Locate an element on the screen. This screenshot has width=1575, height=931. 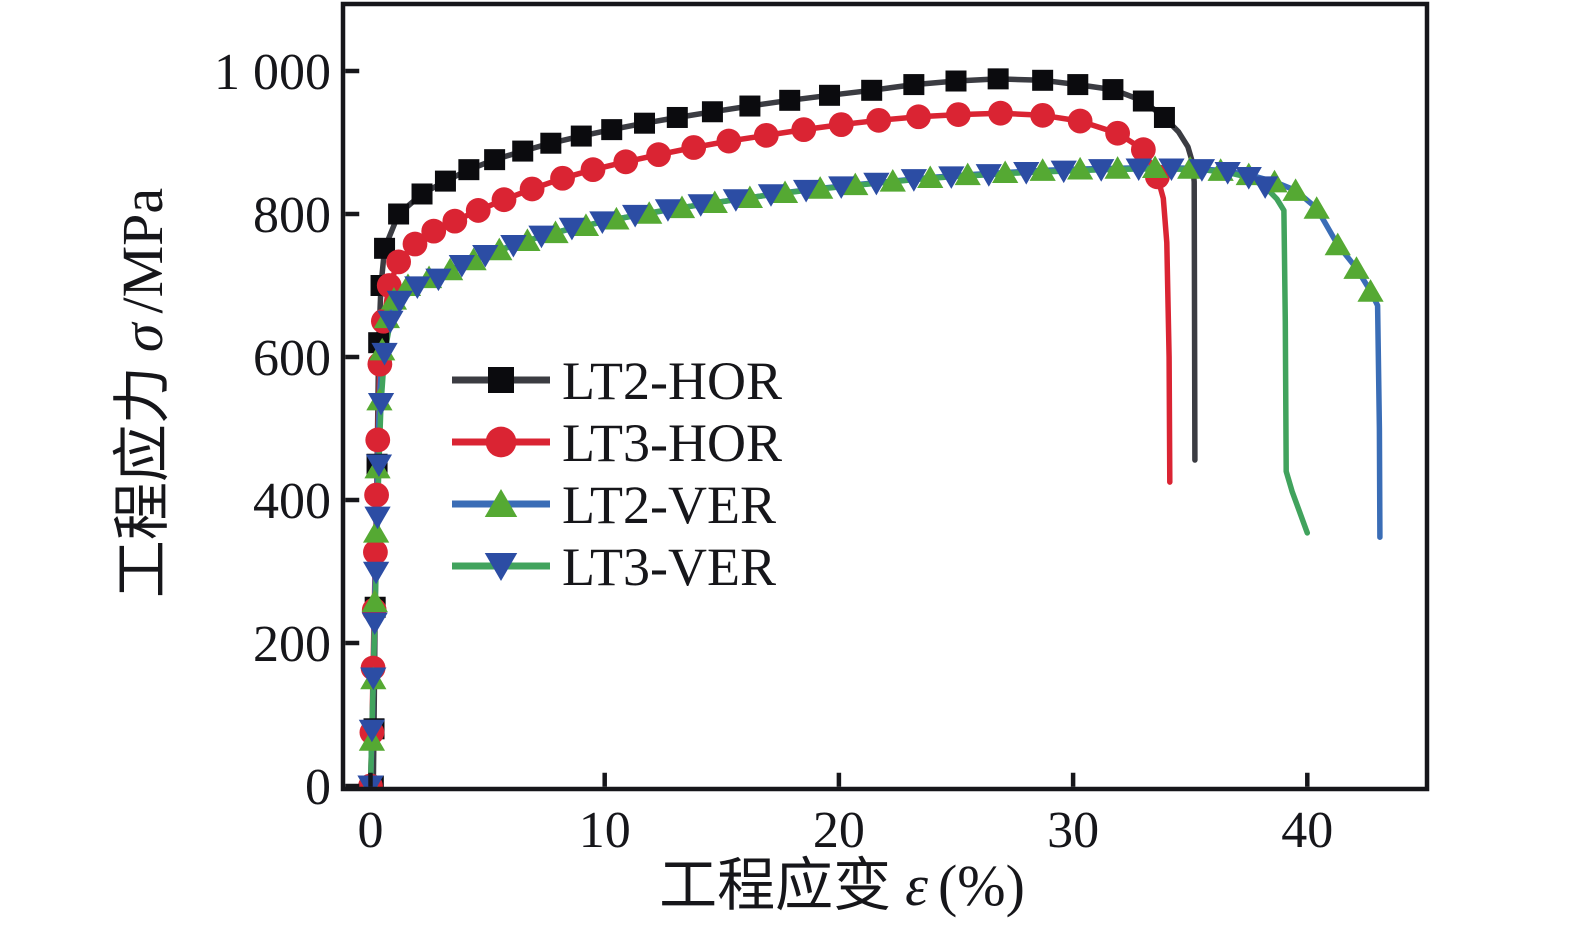
y-tick-label: 0 is located at coordinates (318, 787).